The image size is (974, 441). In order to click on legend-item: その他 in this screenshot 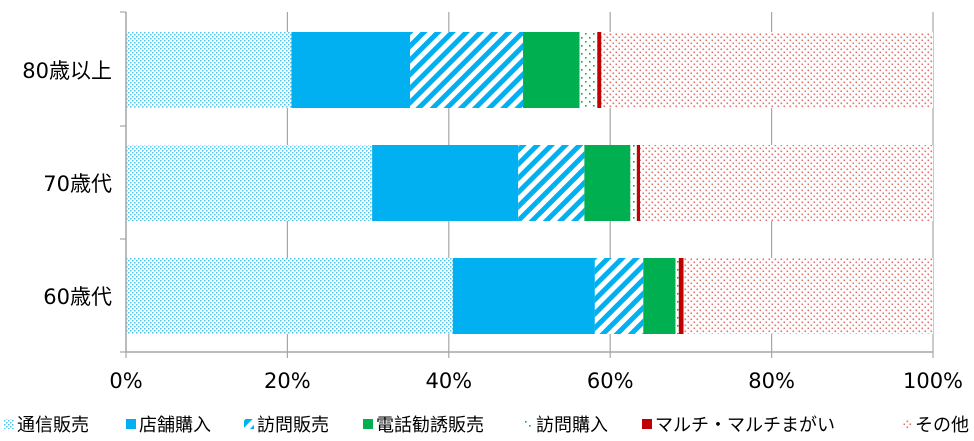, I will do `click(935, 425)`.